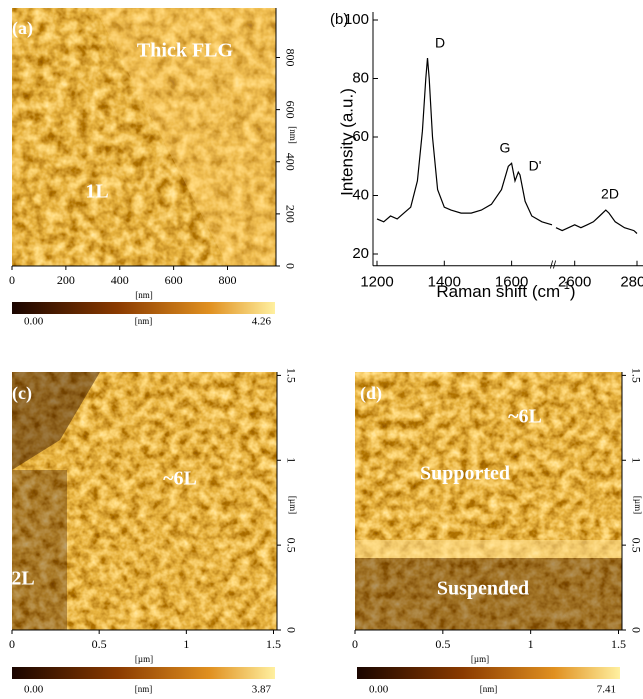 This screenshot has width=643, height=699. Describe the element at coordinates (293, 135) in the screenshot. I see `y-unit: [nm]` at that location.